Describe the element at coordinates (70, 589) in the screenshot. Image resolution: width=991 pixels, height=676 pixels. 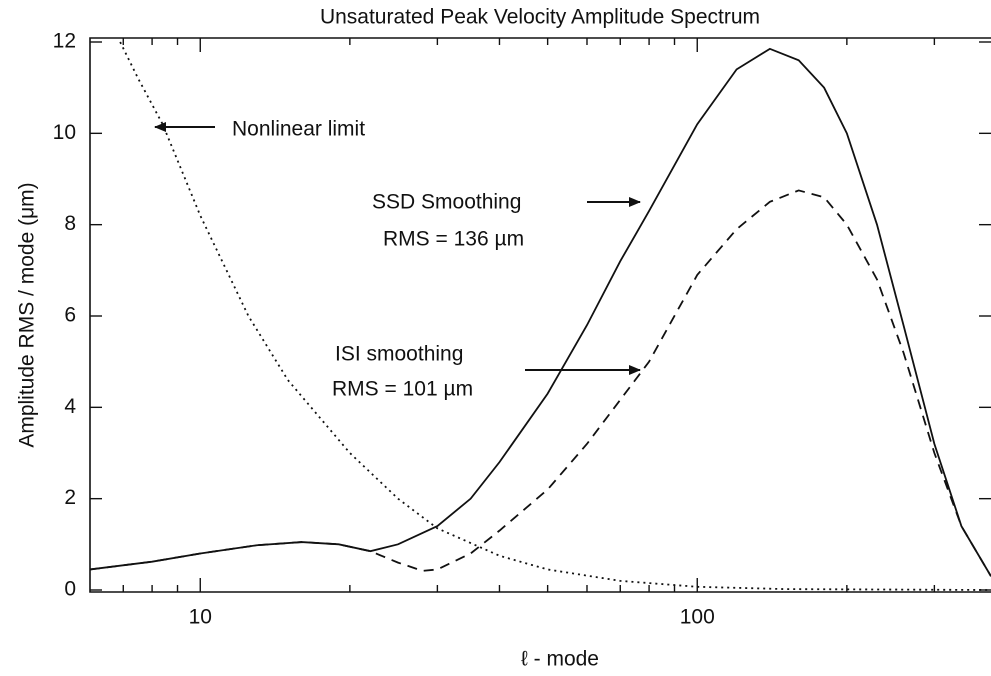
I see `y-tick-label: 0` at that location.